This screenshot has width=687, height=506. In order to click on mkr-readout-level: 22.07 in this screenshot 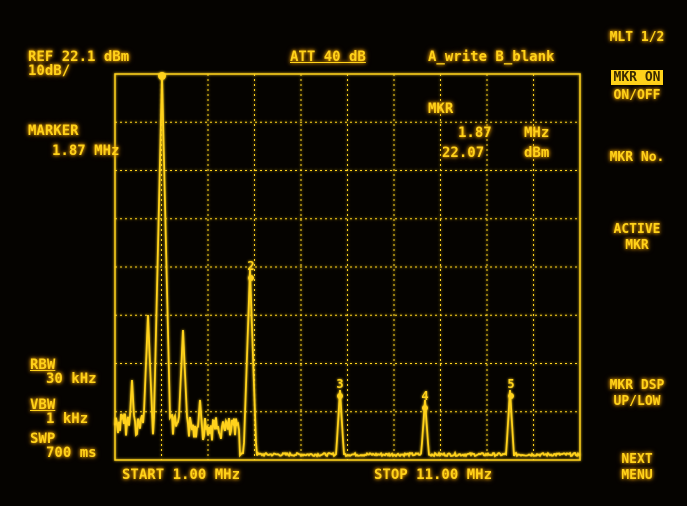, I will do `click(463, 153)`.